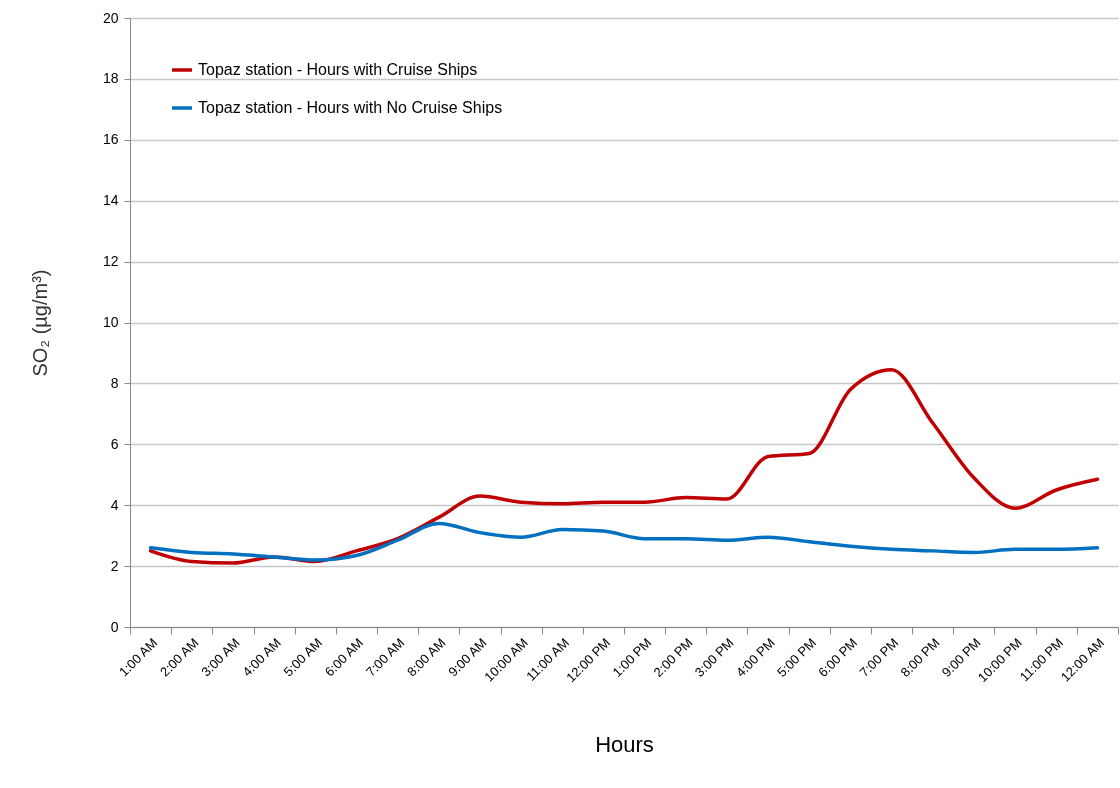 This screenshot has width=1120, height=788. What do you see at coordinates (114, 504) in the screenshot?
I see `y-tick-label: 4` at bounding box center [114, 504].